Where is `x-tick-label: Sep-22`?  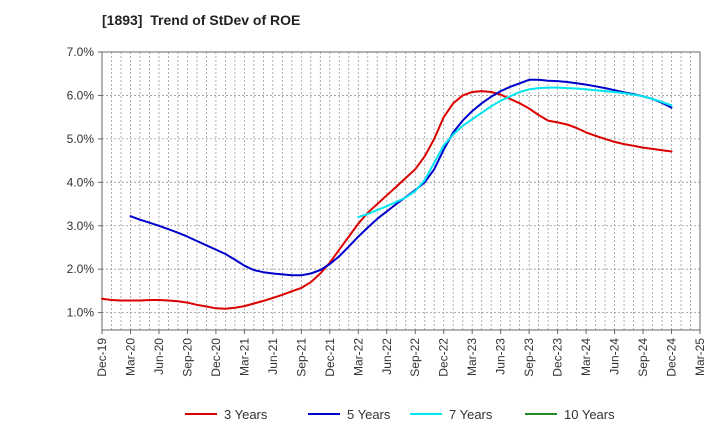
x-tick-label: Sep-22 is located at coordinates (415, 357).